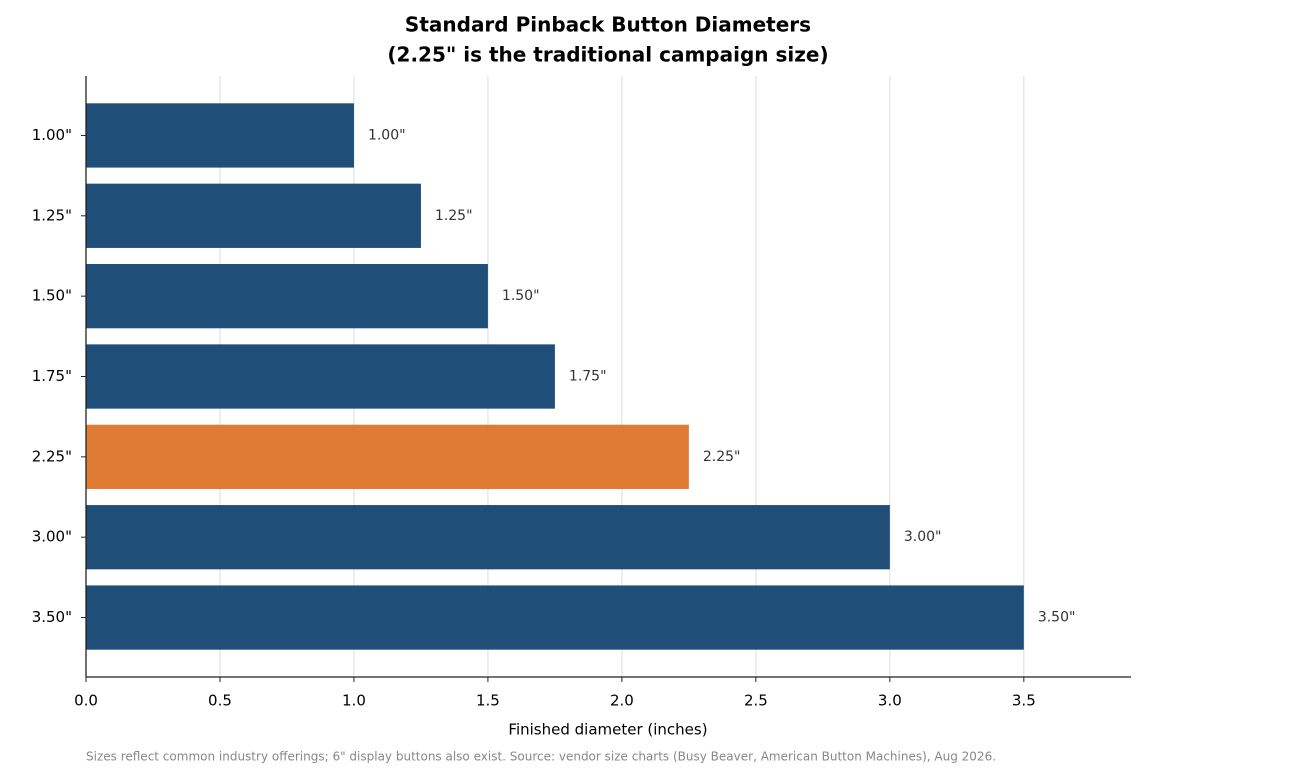  I want to click on y-tick-label: 2.25", so click(52, 456).